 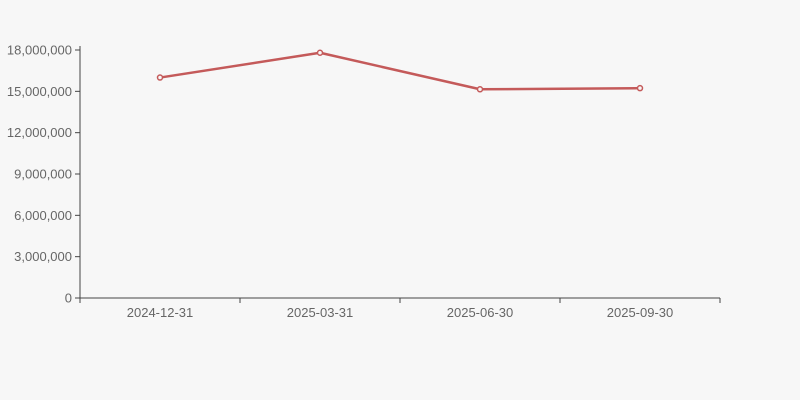 I want to click on y-axis-tick-label: 6,000,000, so click(x=43, y=215).